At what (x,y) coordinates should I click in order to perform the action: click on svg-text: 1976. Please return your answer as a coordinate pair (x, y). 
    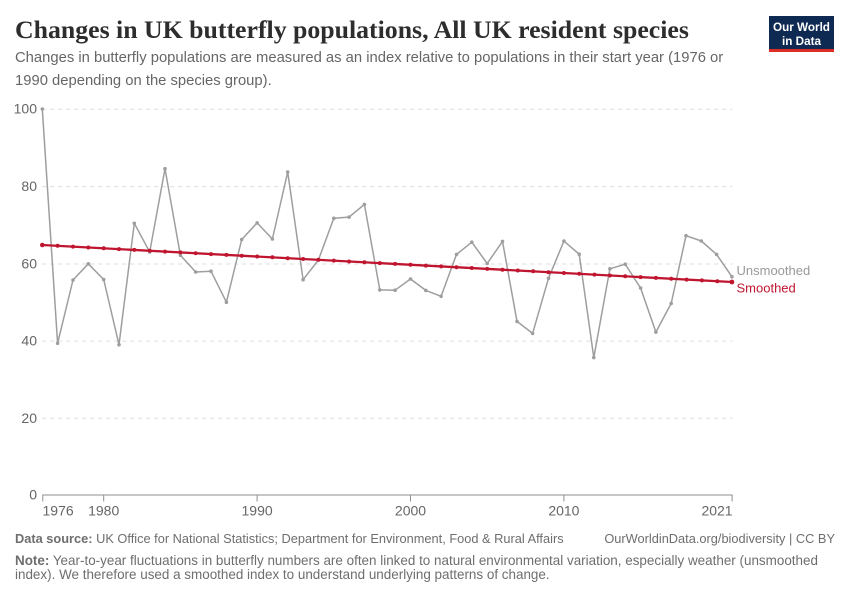
    Looking at the image, I should click on (58, 510).